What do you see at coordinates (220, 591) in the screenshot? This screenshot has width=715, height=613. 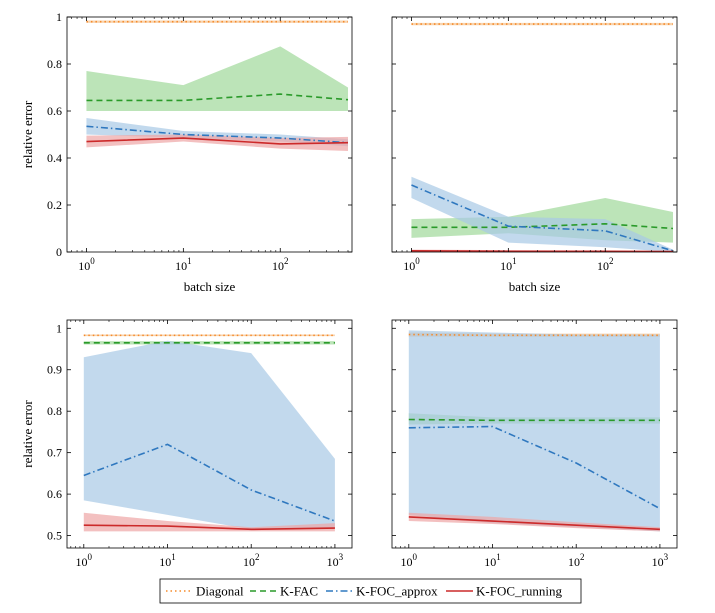 I see `legend-label-diagonal: Diagonal` at bounding box center [220, 591].